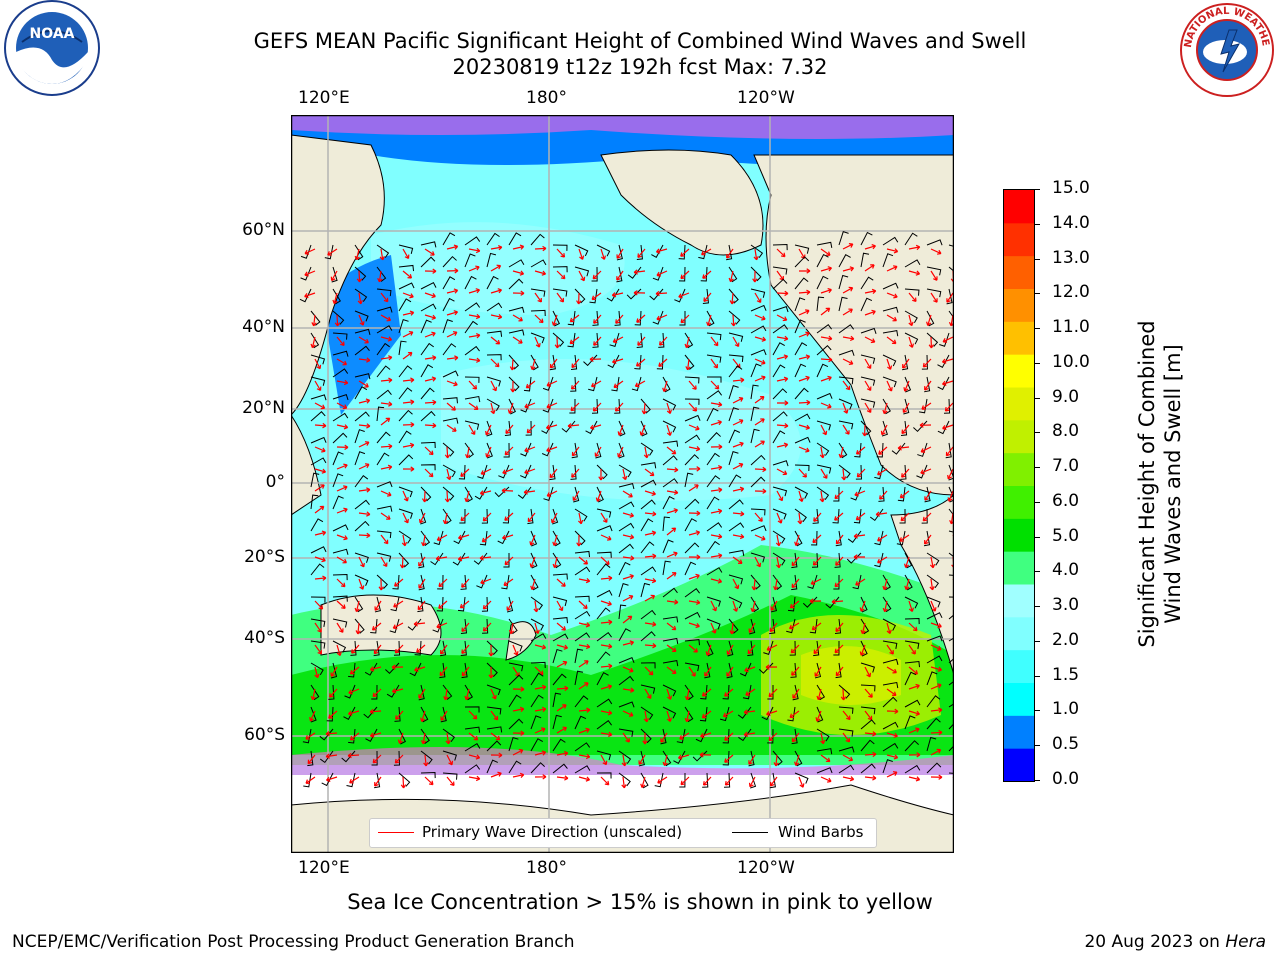 This screenshot has height=960, width=1280. I want to click on wave-direction-legend-label: Primary Wave Direction (unscaled), so click(552, 832).